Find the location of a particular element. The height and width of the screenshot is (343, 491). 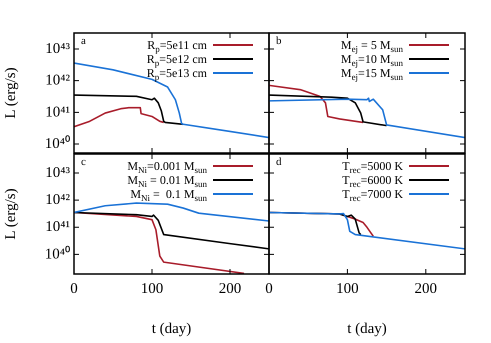

annotation: a is located at coordinates (83, 41).